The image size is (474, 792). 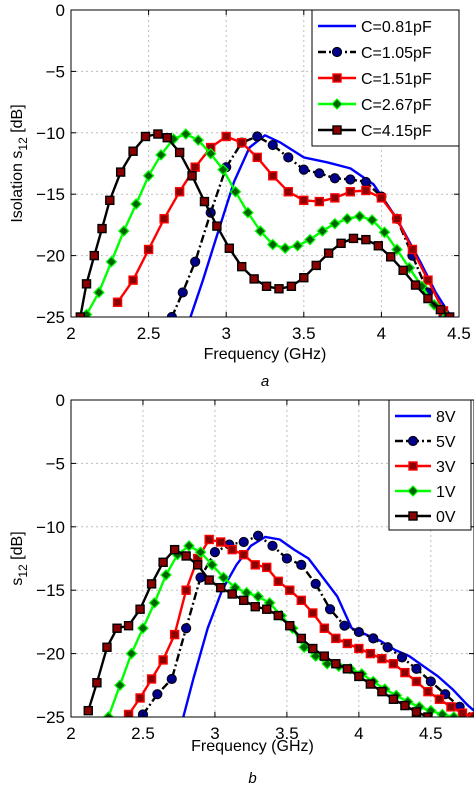 What do you see at coordinates (446, 442) in the screenshot?
I see `legend-label-2: 5V` at bounding box center [446, 442].